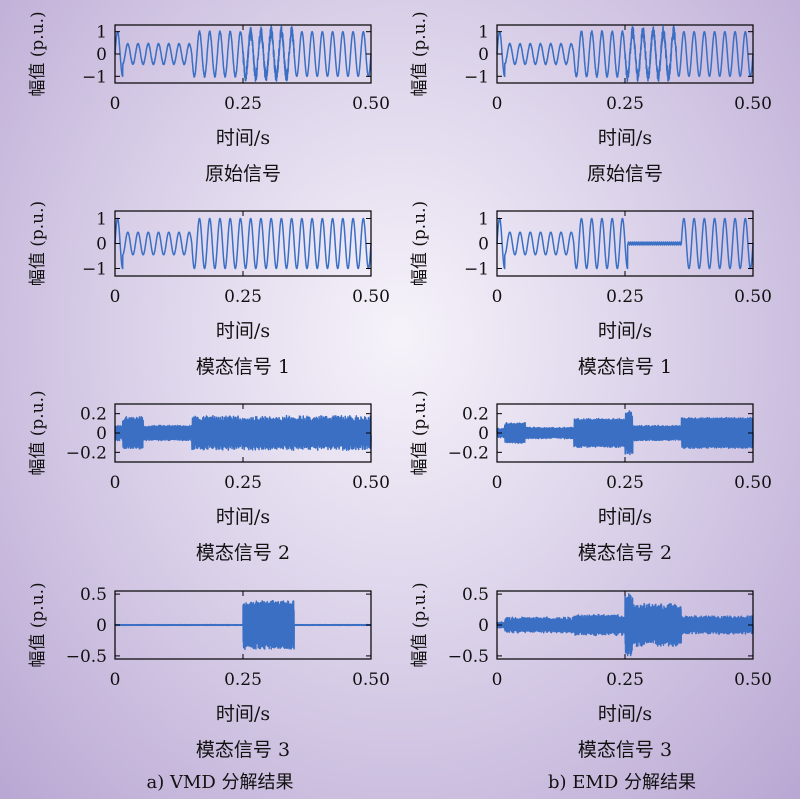 The image size is (800, 799). I want to click on series-line-emd-mode2, so click(625, 433).